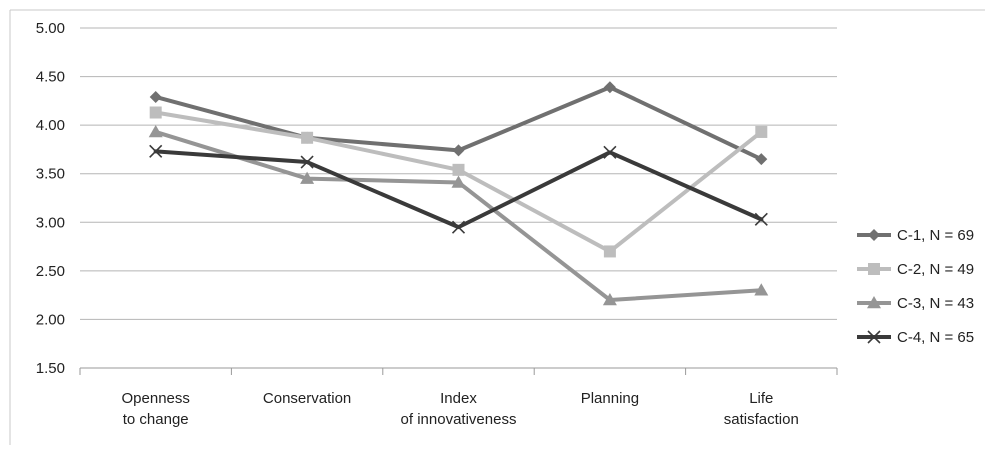 This screenshot has width=985, height=449. I want to click on legend-item: C-3, N = 43, so click(915, 303).